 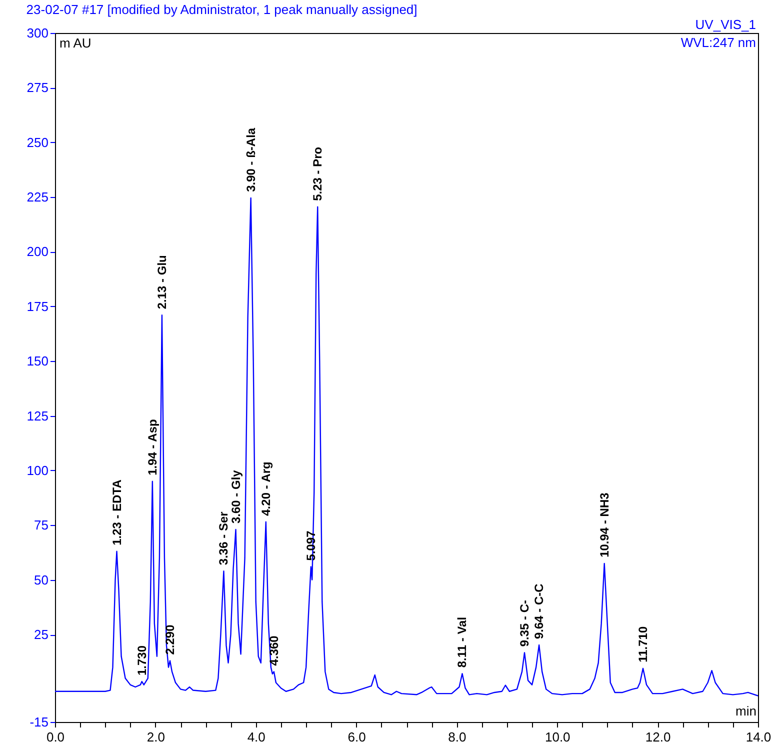 What do you see at coordinates (169, 639) in the screenshot?
I see `annotation: 2.290` at bounding box center [169, 639].